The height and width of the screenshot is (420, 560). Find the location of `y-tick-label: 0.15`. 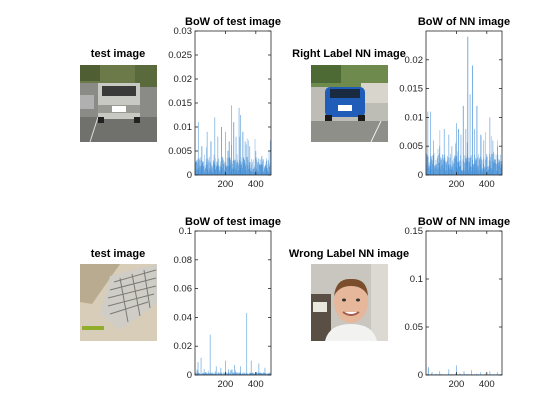

y-tick-label: 0.15 is located at coordinates (414, 231).